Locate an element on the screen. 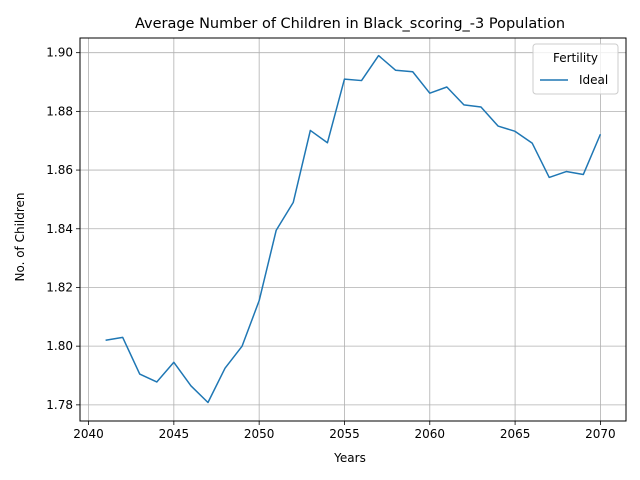  y-tick-label: 1.82 is located at coordinates (59, 287).